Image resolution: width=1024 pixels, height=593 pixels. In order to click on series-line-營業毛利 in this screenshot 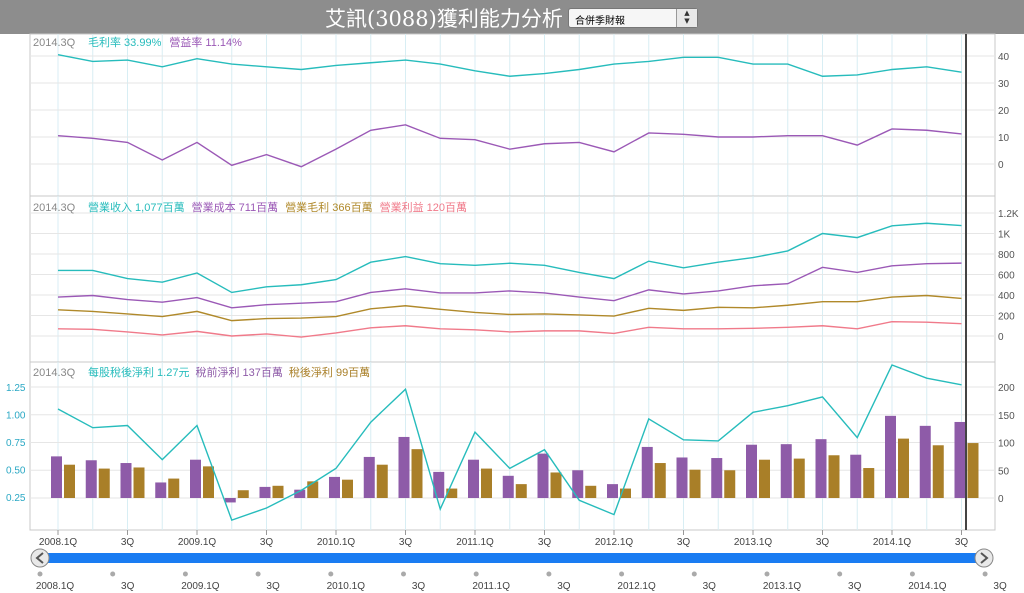, I will do `click(509, 308)`.